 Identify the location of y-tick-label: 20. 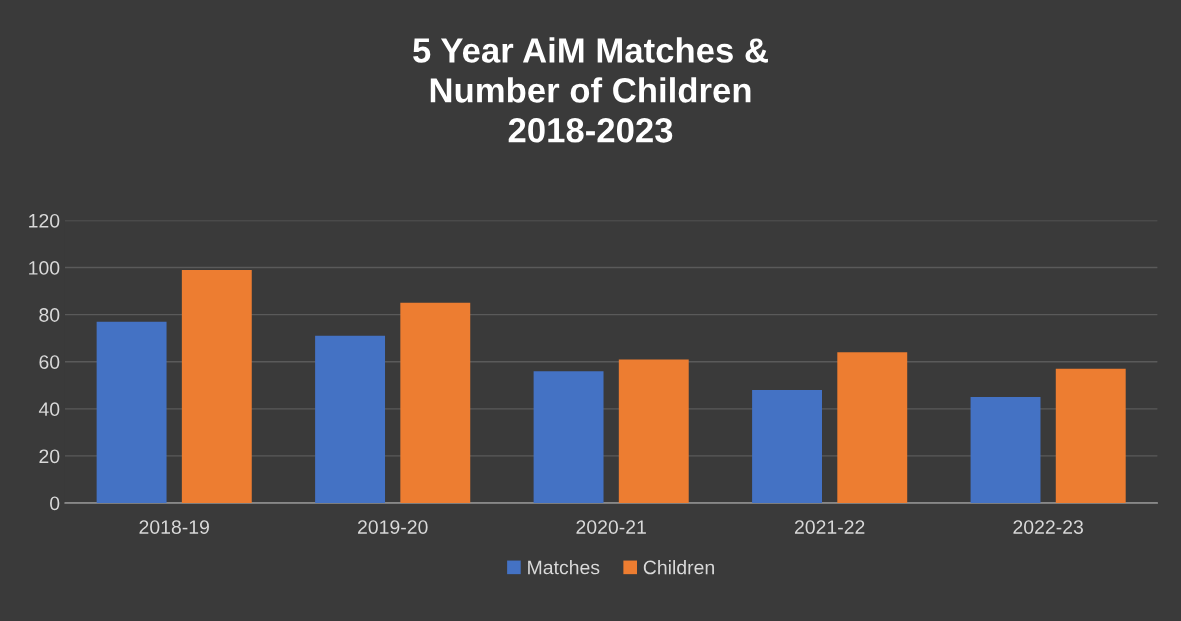
(49, 456).